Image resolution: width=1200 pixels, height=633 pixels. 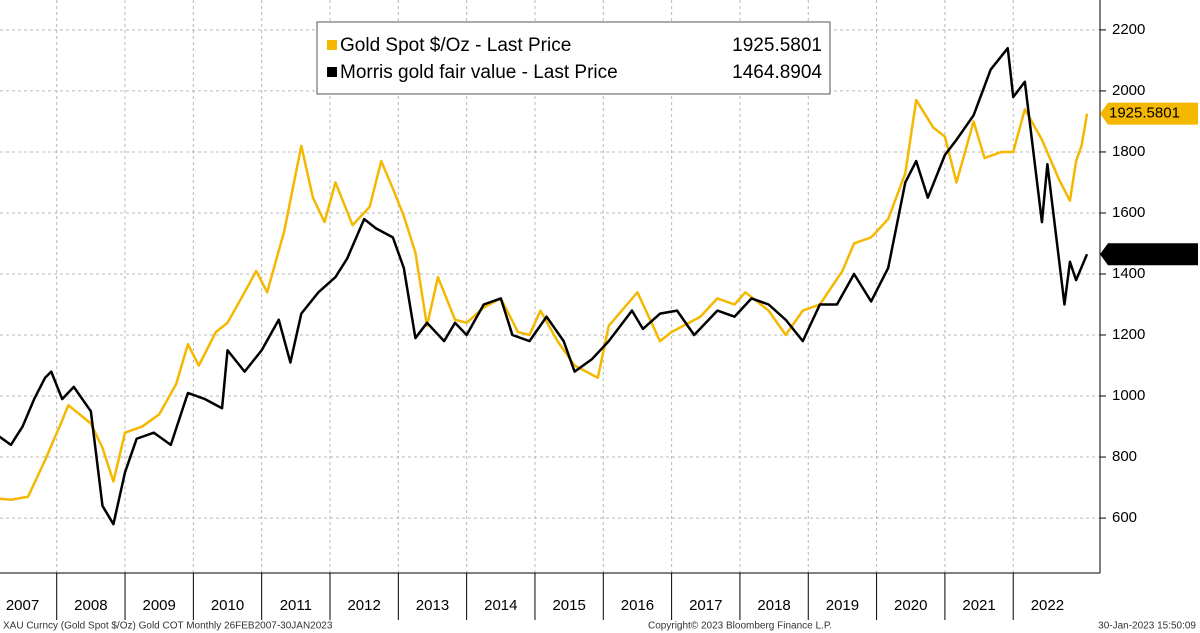 I want to click on y-tick-label: 600, so click(x=1124, y=517).